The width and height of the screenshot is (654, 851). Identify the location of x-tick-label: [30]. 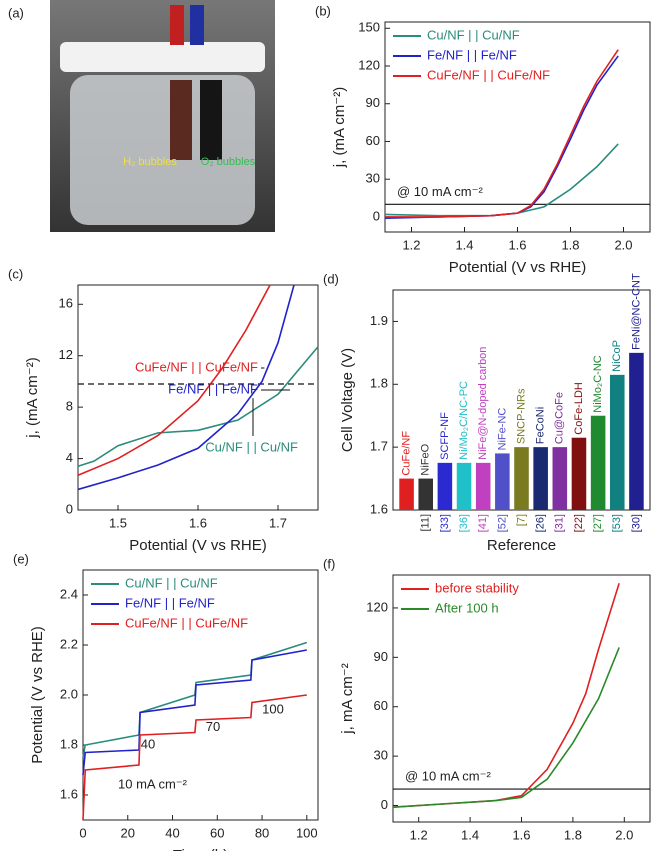
(636, 523).